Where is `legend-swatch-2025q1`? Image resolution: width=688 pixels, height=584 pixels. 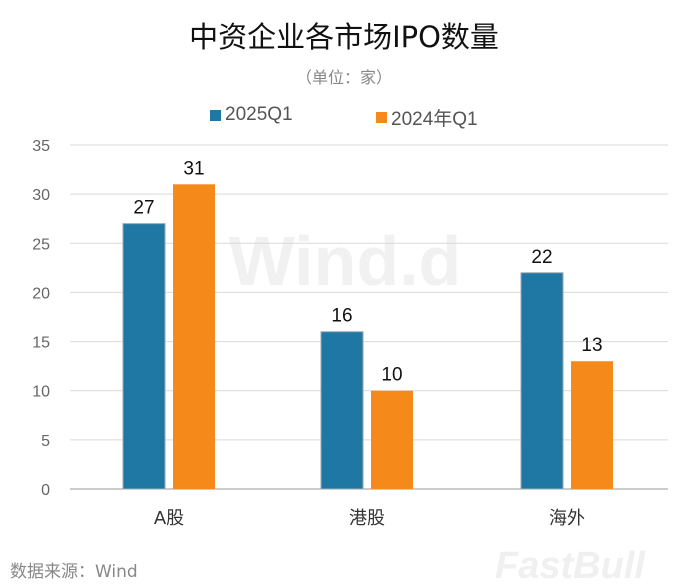 legend-swatch-2025q1 is located at coordinates (215, 115).